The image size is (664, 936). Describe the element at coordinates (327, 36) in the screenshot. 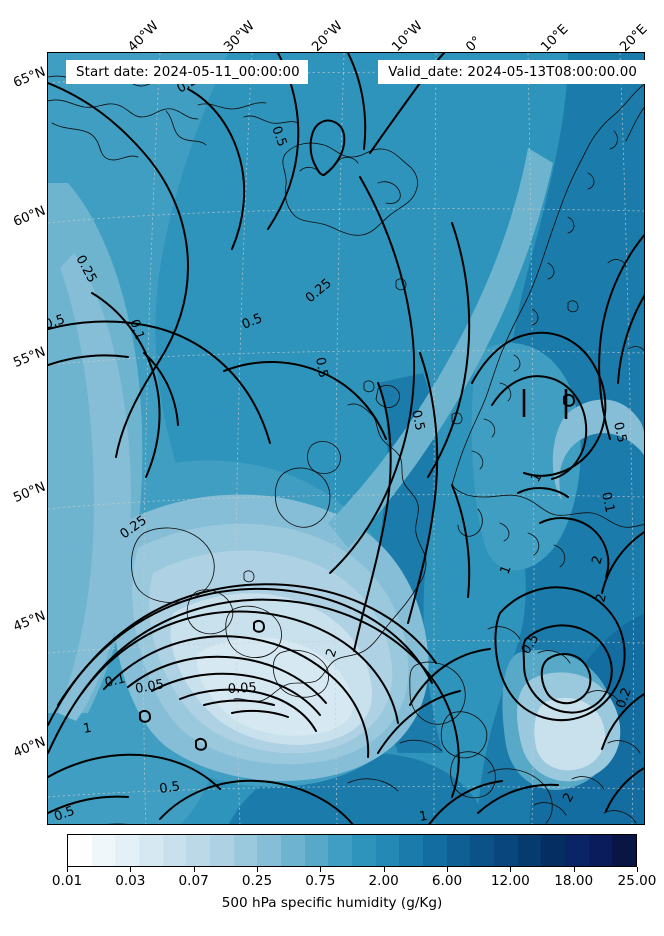

I see `lon-tick-20W: 20°W` at that location.